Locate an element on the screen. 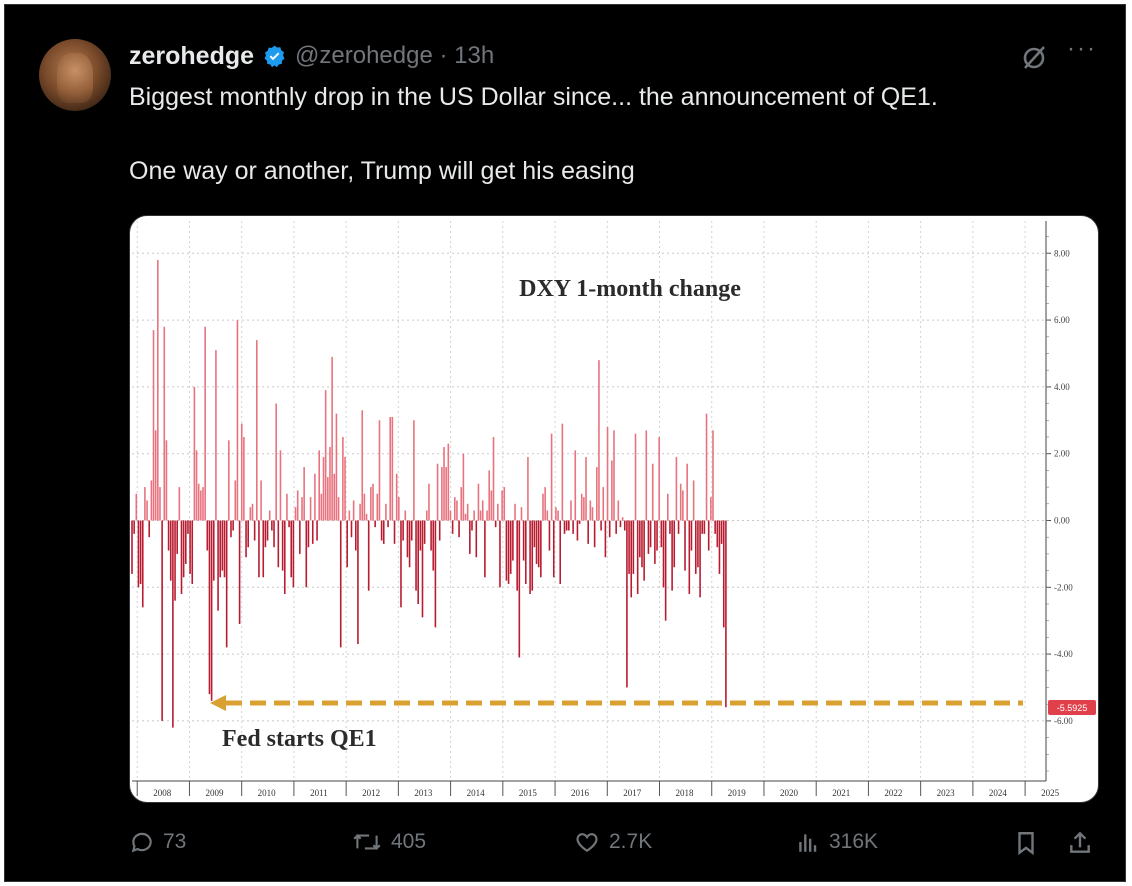 This screenshot has width=1132, height=886. y-tick-label: 6.00 is located at coordinates (1062, 320).